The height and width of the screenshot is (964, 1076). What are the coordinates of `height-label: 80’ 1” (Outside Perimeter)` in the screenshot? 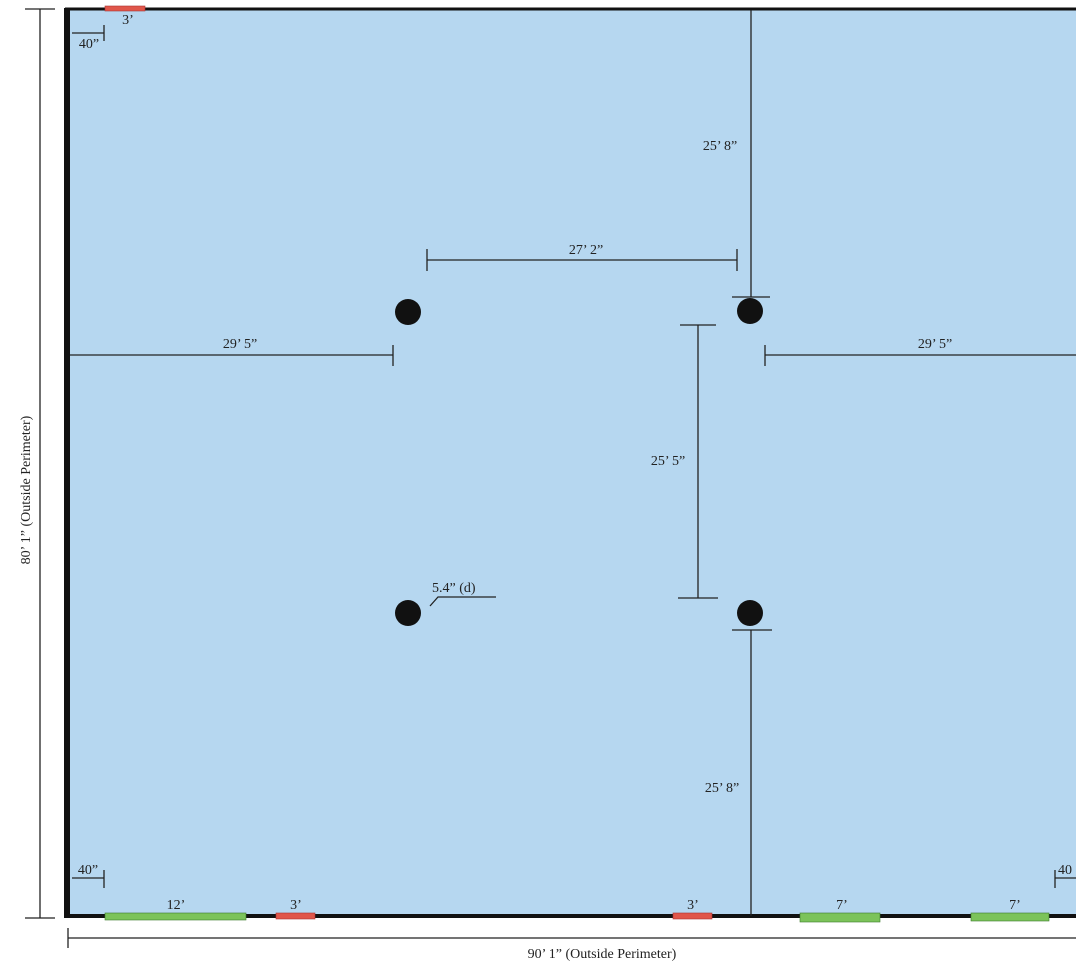 It's located at (26, 489).